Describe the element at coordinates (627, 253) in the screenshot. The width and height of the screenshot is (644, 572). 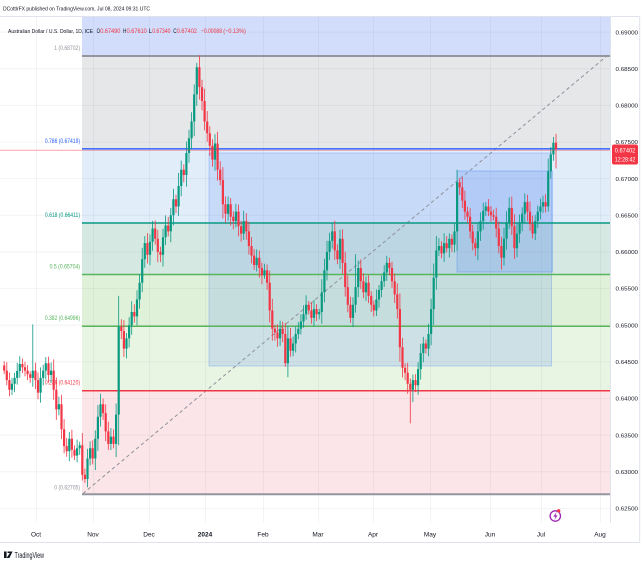
I see `svg-text: 0.66000` at that location.